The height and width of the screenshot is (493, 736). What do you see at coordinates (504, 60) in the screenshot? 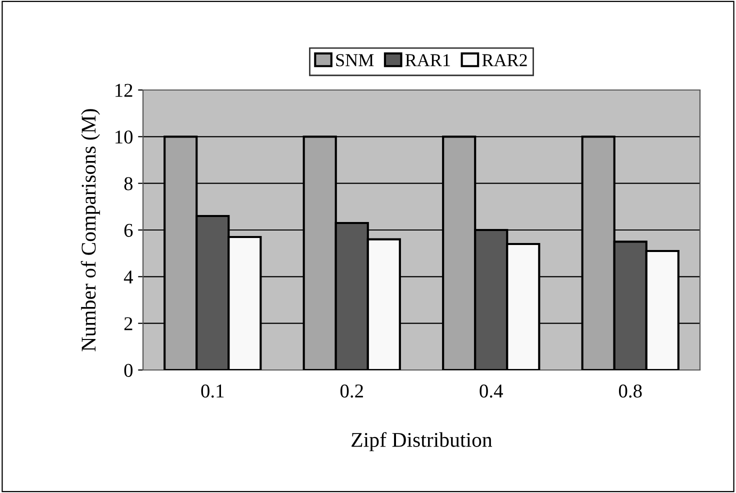
I see `legend-label: RAR2` at bounding box center [504, 60].